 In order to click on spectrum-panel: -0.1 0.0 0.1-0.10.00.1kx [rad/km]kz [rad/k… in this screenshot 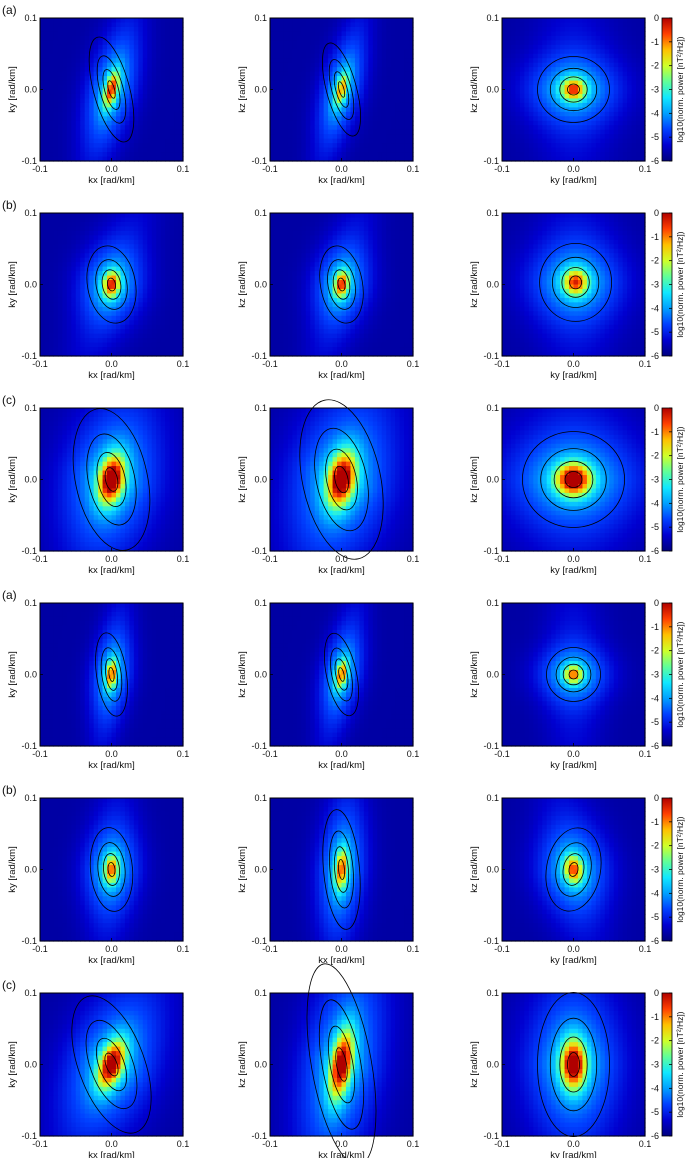, I will do `click(328, 99)`.